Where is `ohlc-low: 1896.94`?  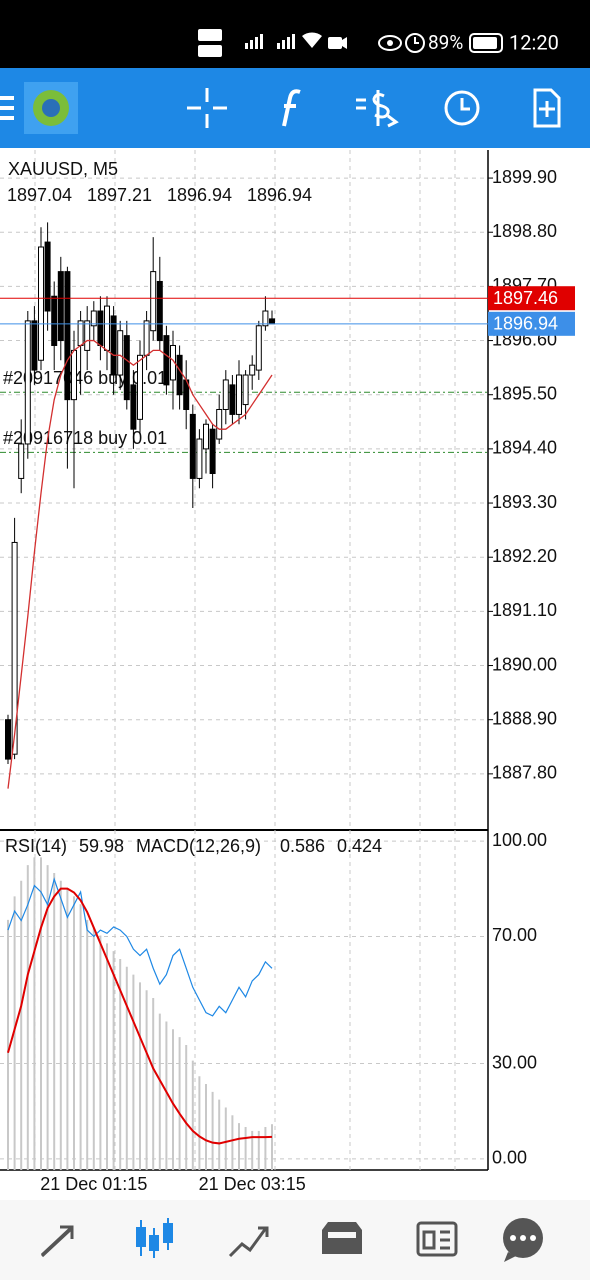
ohlc-low: 1896.94 is located at coordinates (199, 195).